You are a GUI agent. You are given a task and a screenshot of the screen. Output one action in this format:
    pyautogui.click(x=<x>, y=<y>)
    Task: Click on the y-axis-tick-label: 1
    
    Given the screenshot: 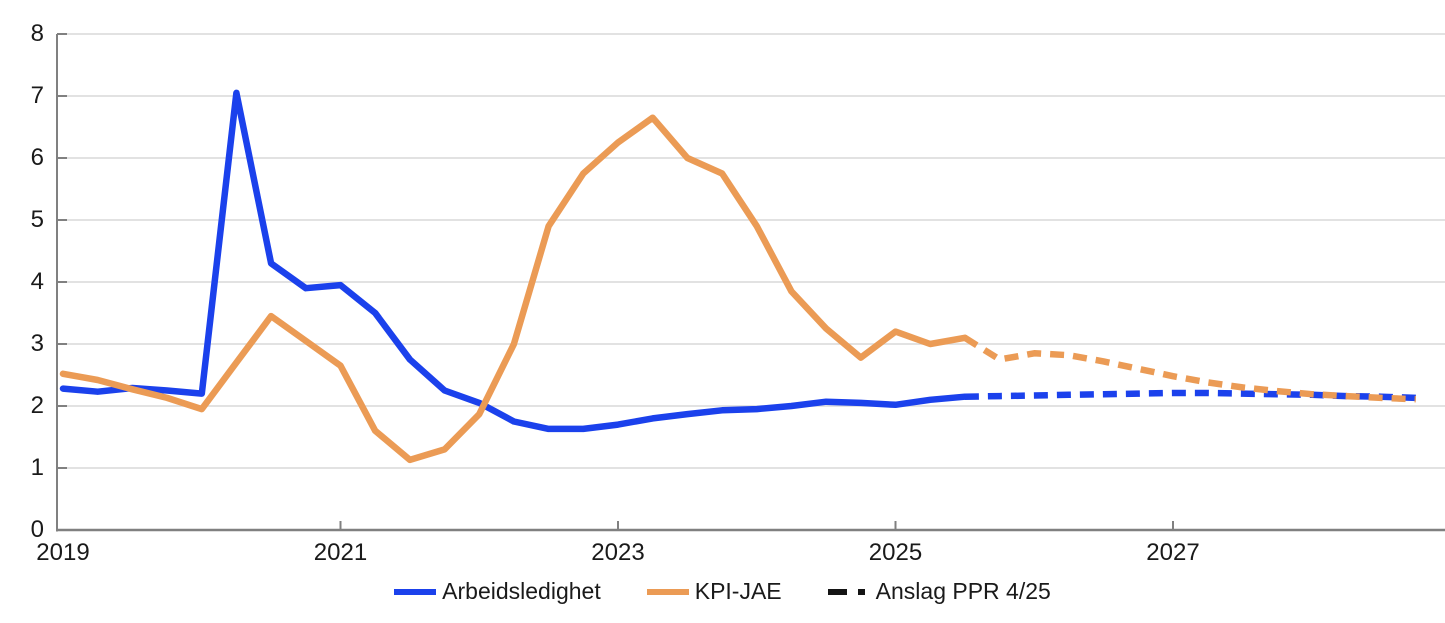 What is the action you would take?
    pyautogui.click(x=37, y=467)
    